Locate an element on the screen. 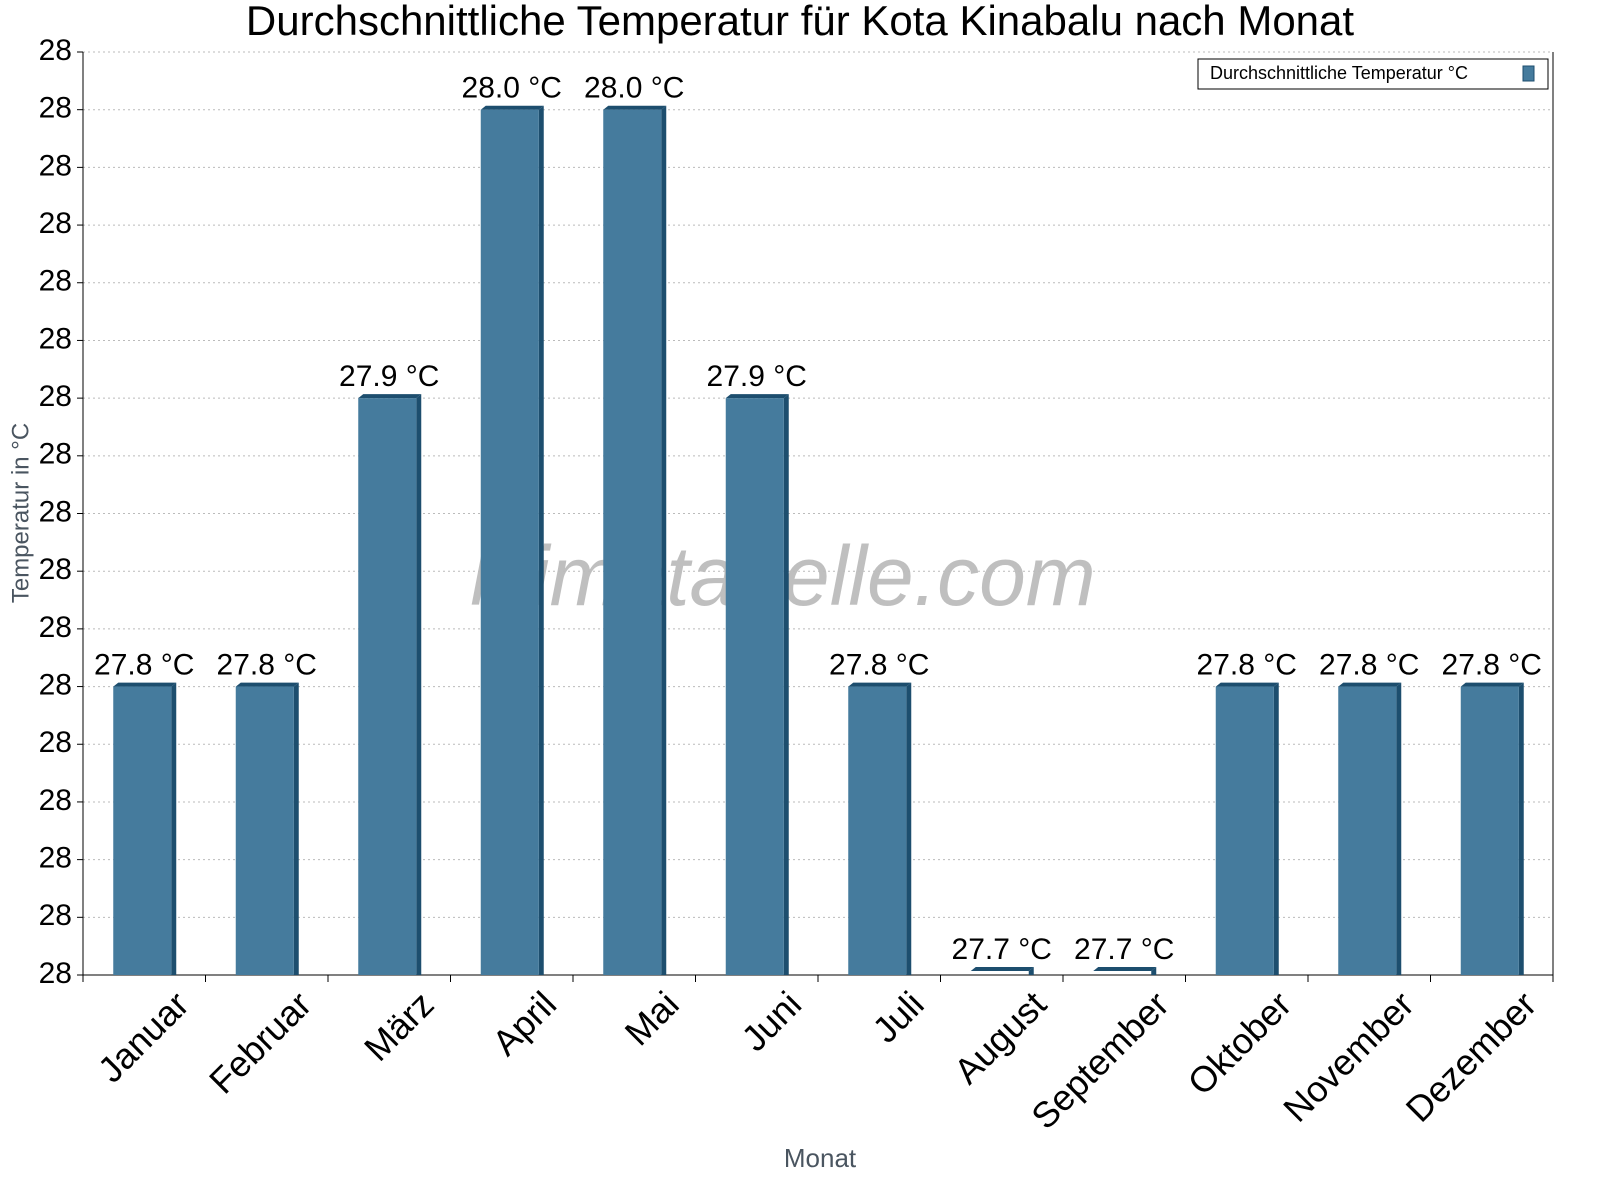 This screenshot has width=1600, height=1200. x-tick-label: August is located at coordinates (1000, 1037).